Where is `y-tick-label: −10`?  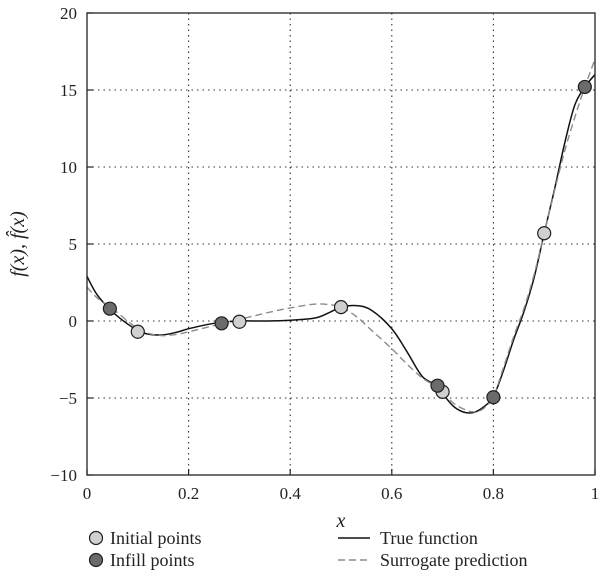
y-tick-label: −10 is located at coordinates (63, 475).